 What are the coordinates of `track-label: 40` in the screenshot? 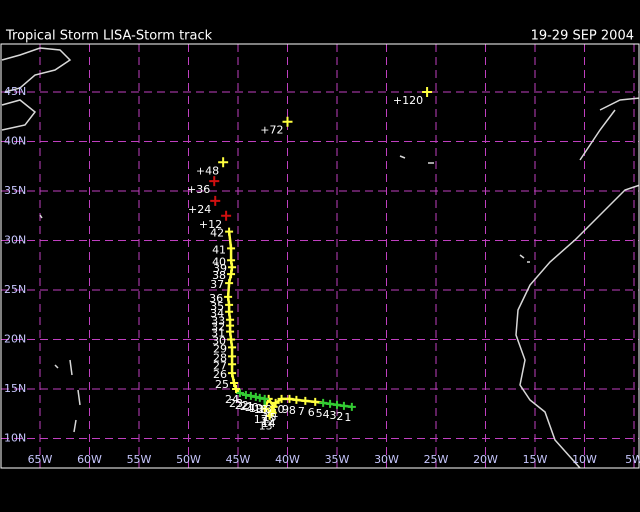 It's located at (219, 261).